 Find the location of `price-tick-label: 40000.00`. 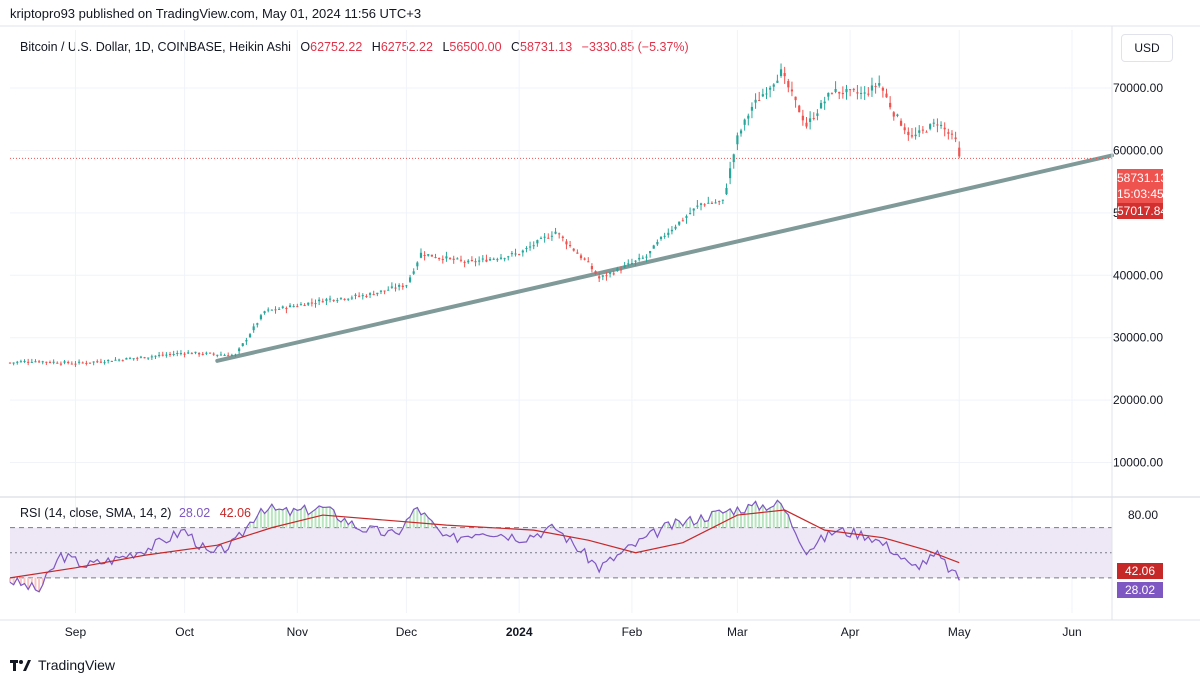

price-tick-label: 40000.00 is located at coordinates (1138, 275).